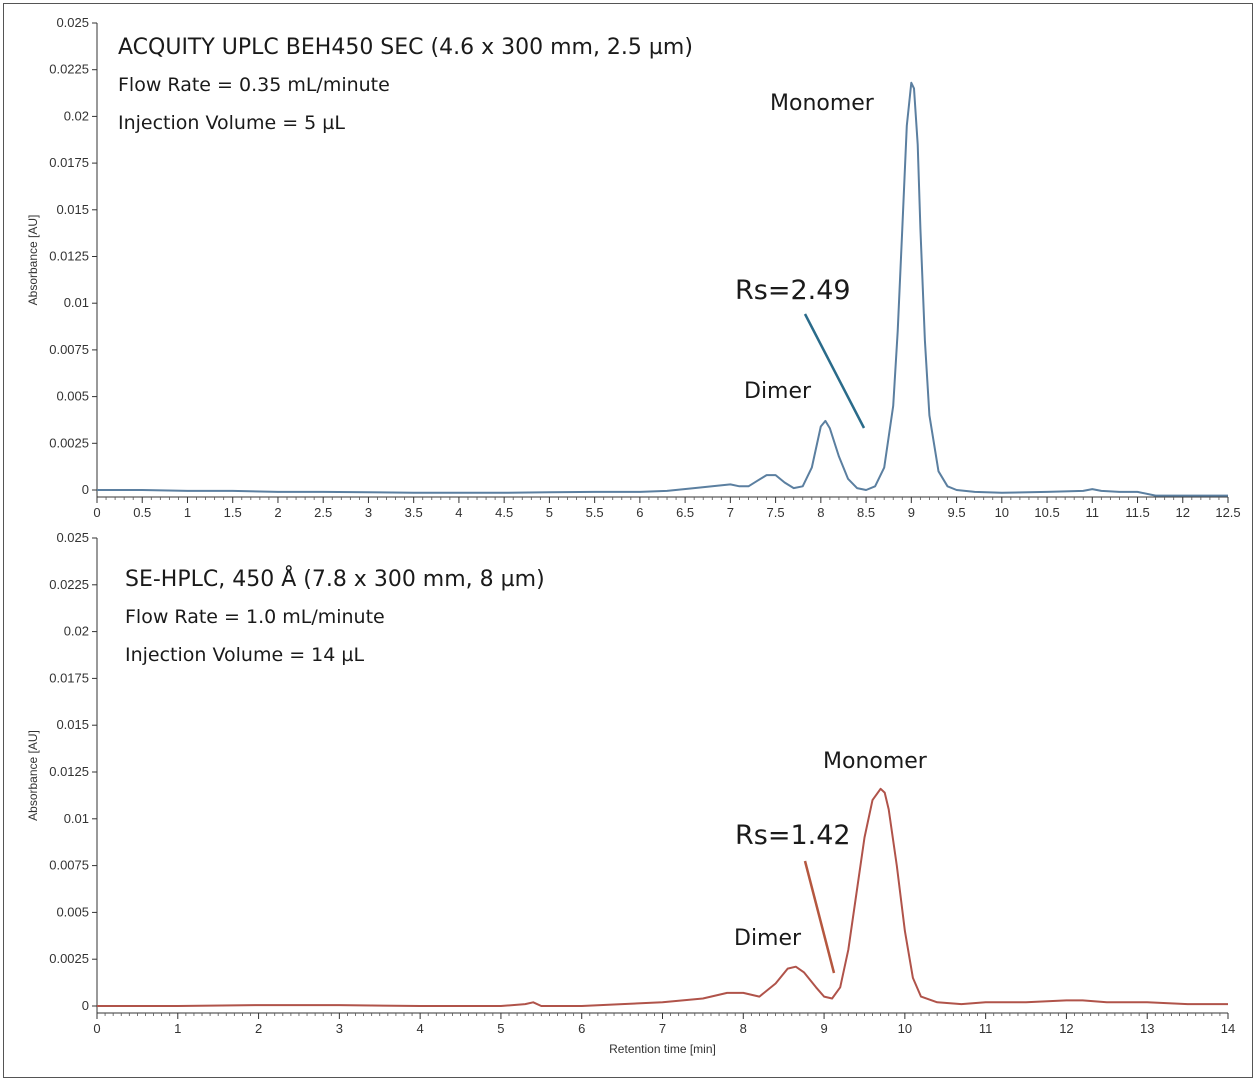 This screenshot has height=1083, width=1258. Describe the element at coordinates (504, 512) in the screenshot. I see `x-tick-label: 4.5` at that location.